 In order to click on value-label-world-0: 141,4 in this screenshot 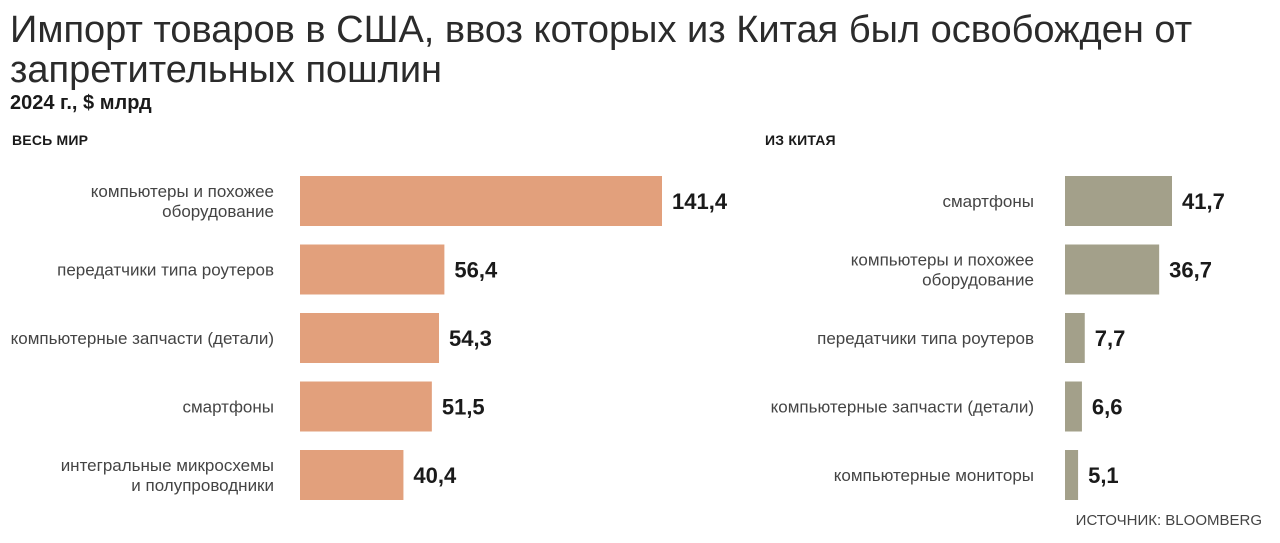, I will do `click(700, 201)`.